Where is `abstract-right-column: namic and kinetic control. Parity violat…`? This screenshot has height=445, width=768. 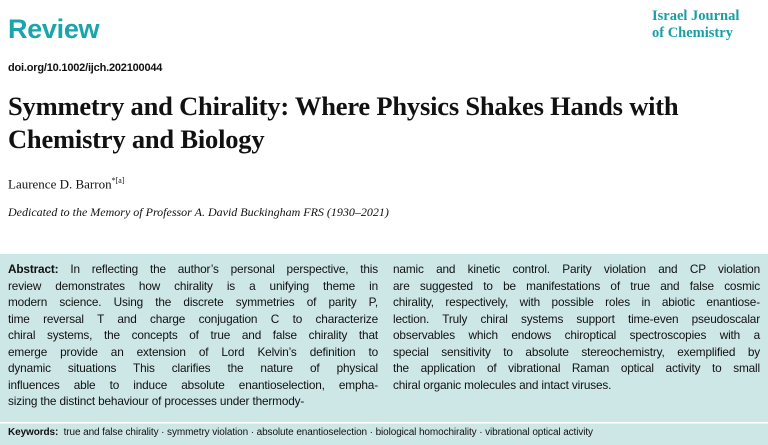 abstract-right-column: namic and kinetic control. Parity violat… is located at coordinates (576, 327).